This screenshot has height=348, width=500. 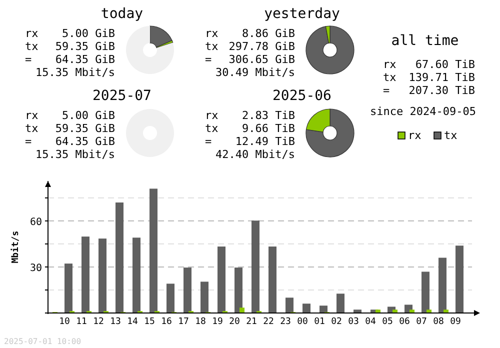 What do you see at coordinates (353, 322) in the screenshot?
I see `x-tick-label: 03` at bounding box center [353, 322].